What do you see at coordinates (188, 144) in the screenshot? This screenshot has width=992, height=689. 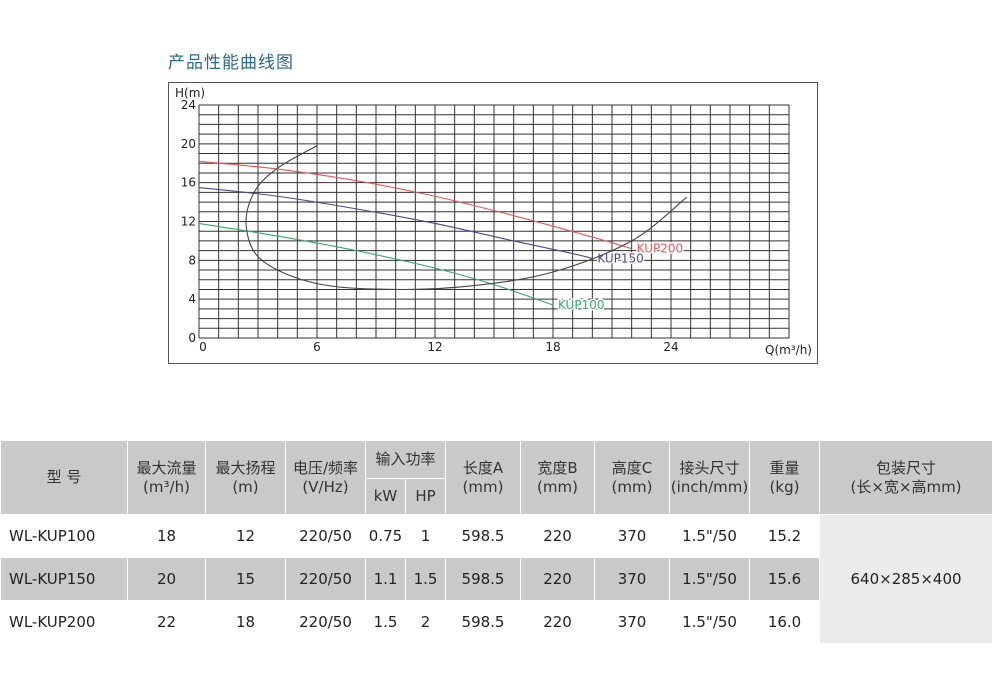 I see `y-tick-label: 20` at bounding box center [188, 144].